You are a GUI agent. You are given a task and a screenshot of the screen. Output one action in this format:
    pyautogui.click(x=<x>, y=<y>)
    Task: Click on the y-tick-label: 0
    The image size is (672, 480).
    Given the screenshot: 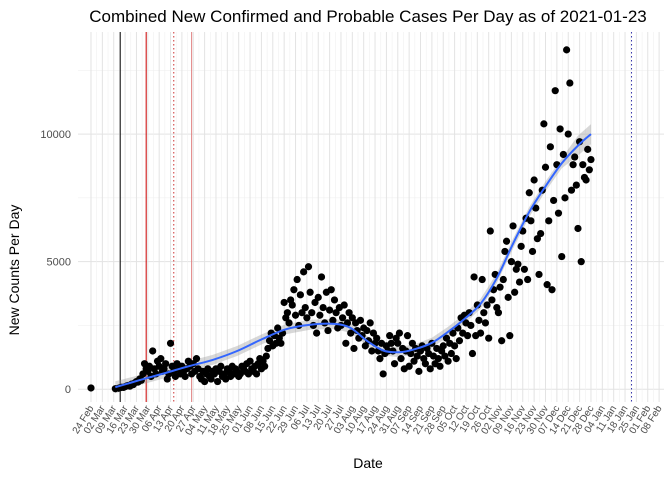 What is the action you would take?
    pyautogui.click(x=68, y=390)
    